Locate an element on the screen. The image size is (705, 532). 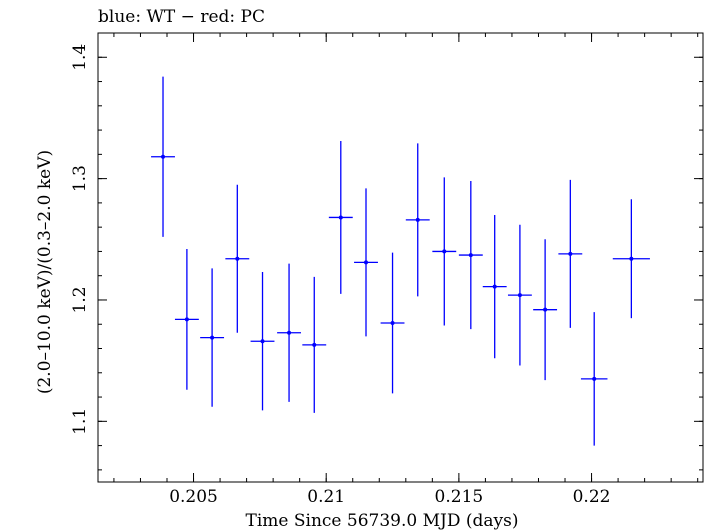
y-tick-label: 1.1 is located at coordinates (80, 421).